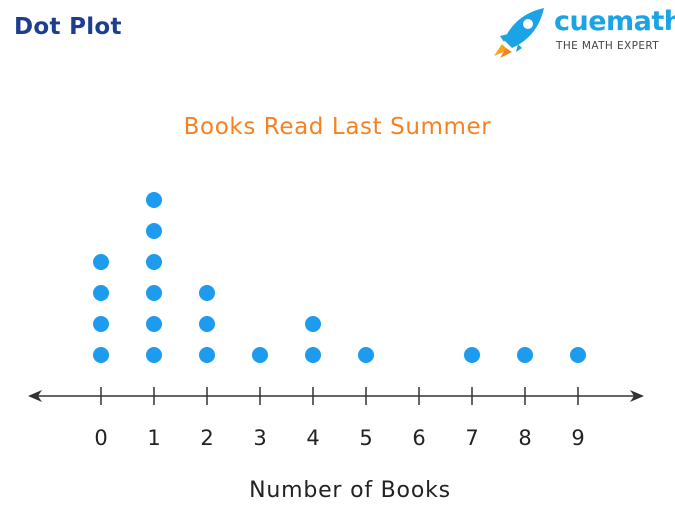 The image size is (675, 521). I want to click on x-tick-label: 8, so click(524, 438).